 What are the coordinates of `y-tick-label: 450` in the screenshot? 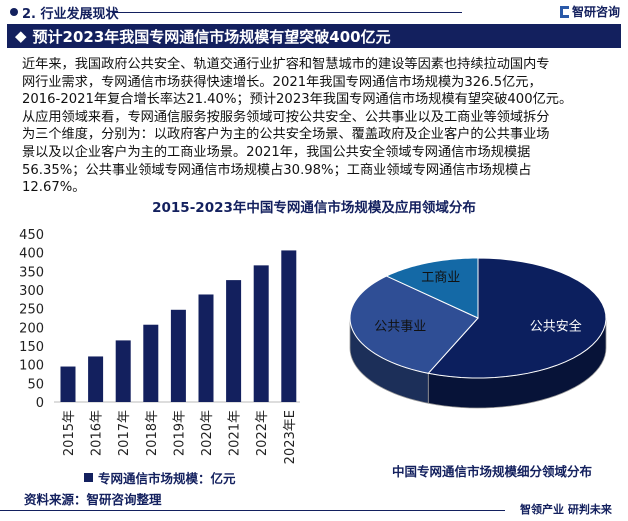 It's located at (31, 235).